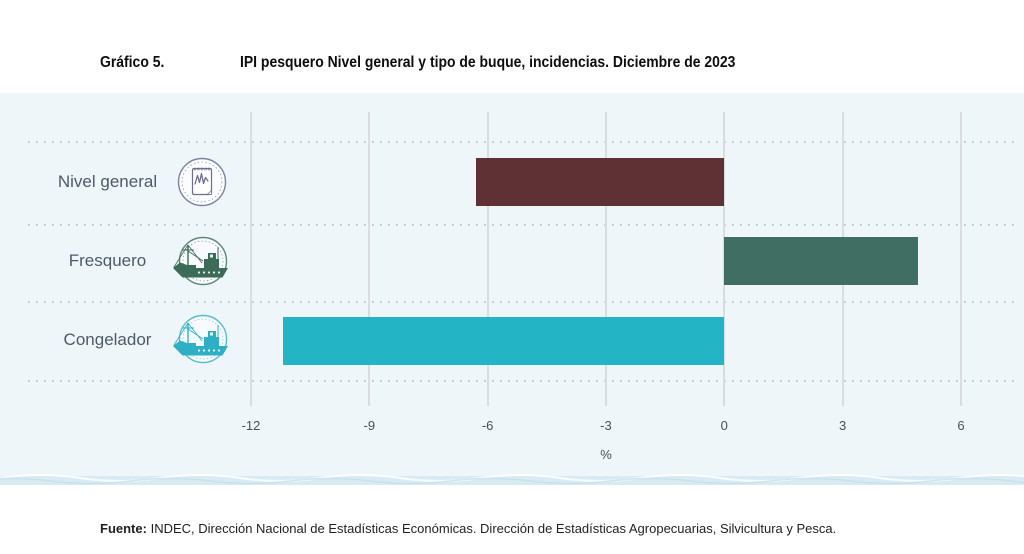  What do you see at coordinates (961, 425) in the screenshot?
I see `x-tick-label-6: 6` at bounding box center [961, 425].